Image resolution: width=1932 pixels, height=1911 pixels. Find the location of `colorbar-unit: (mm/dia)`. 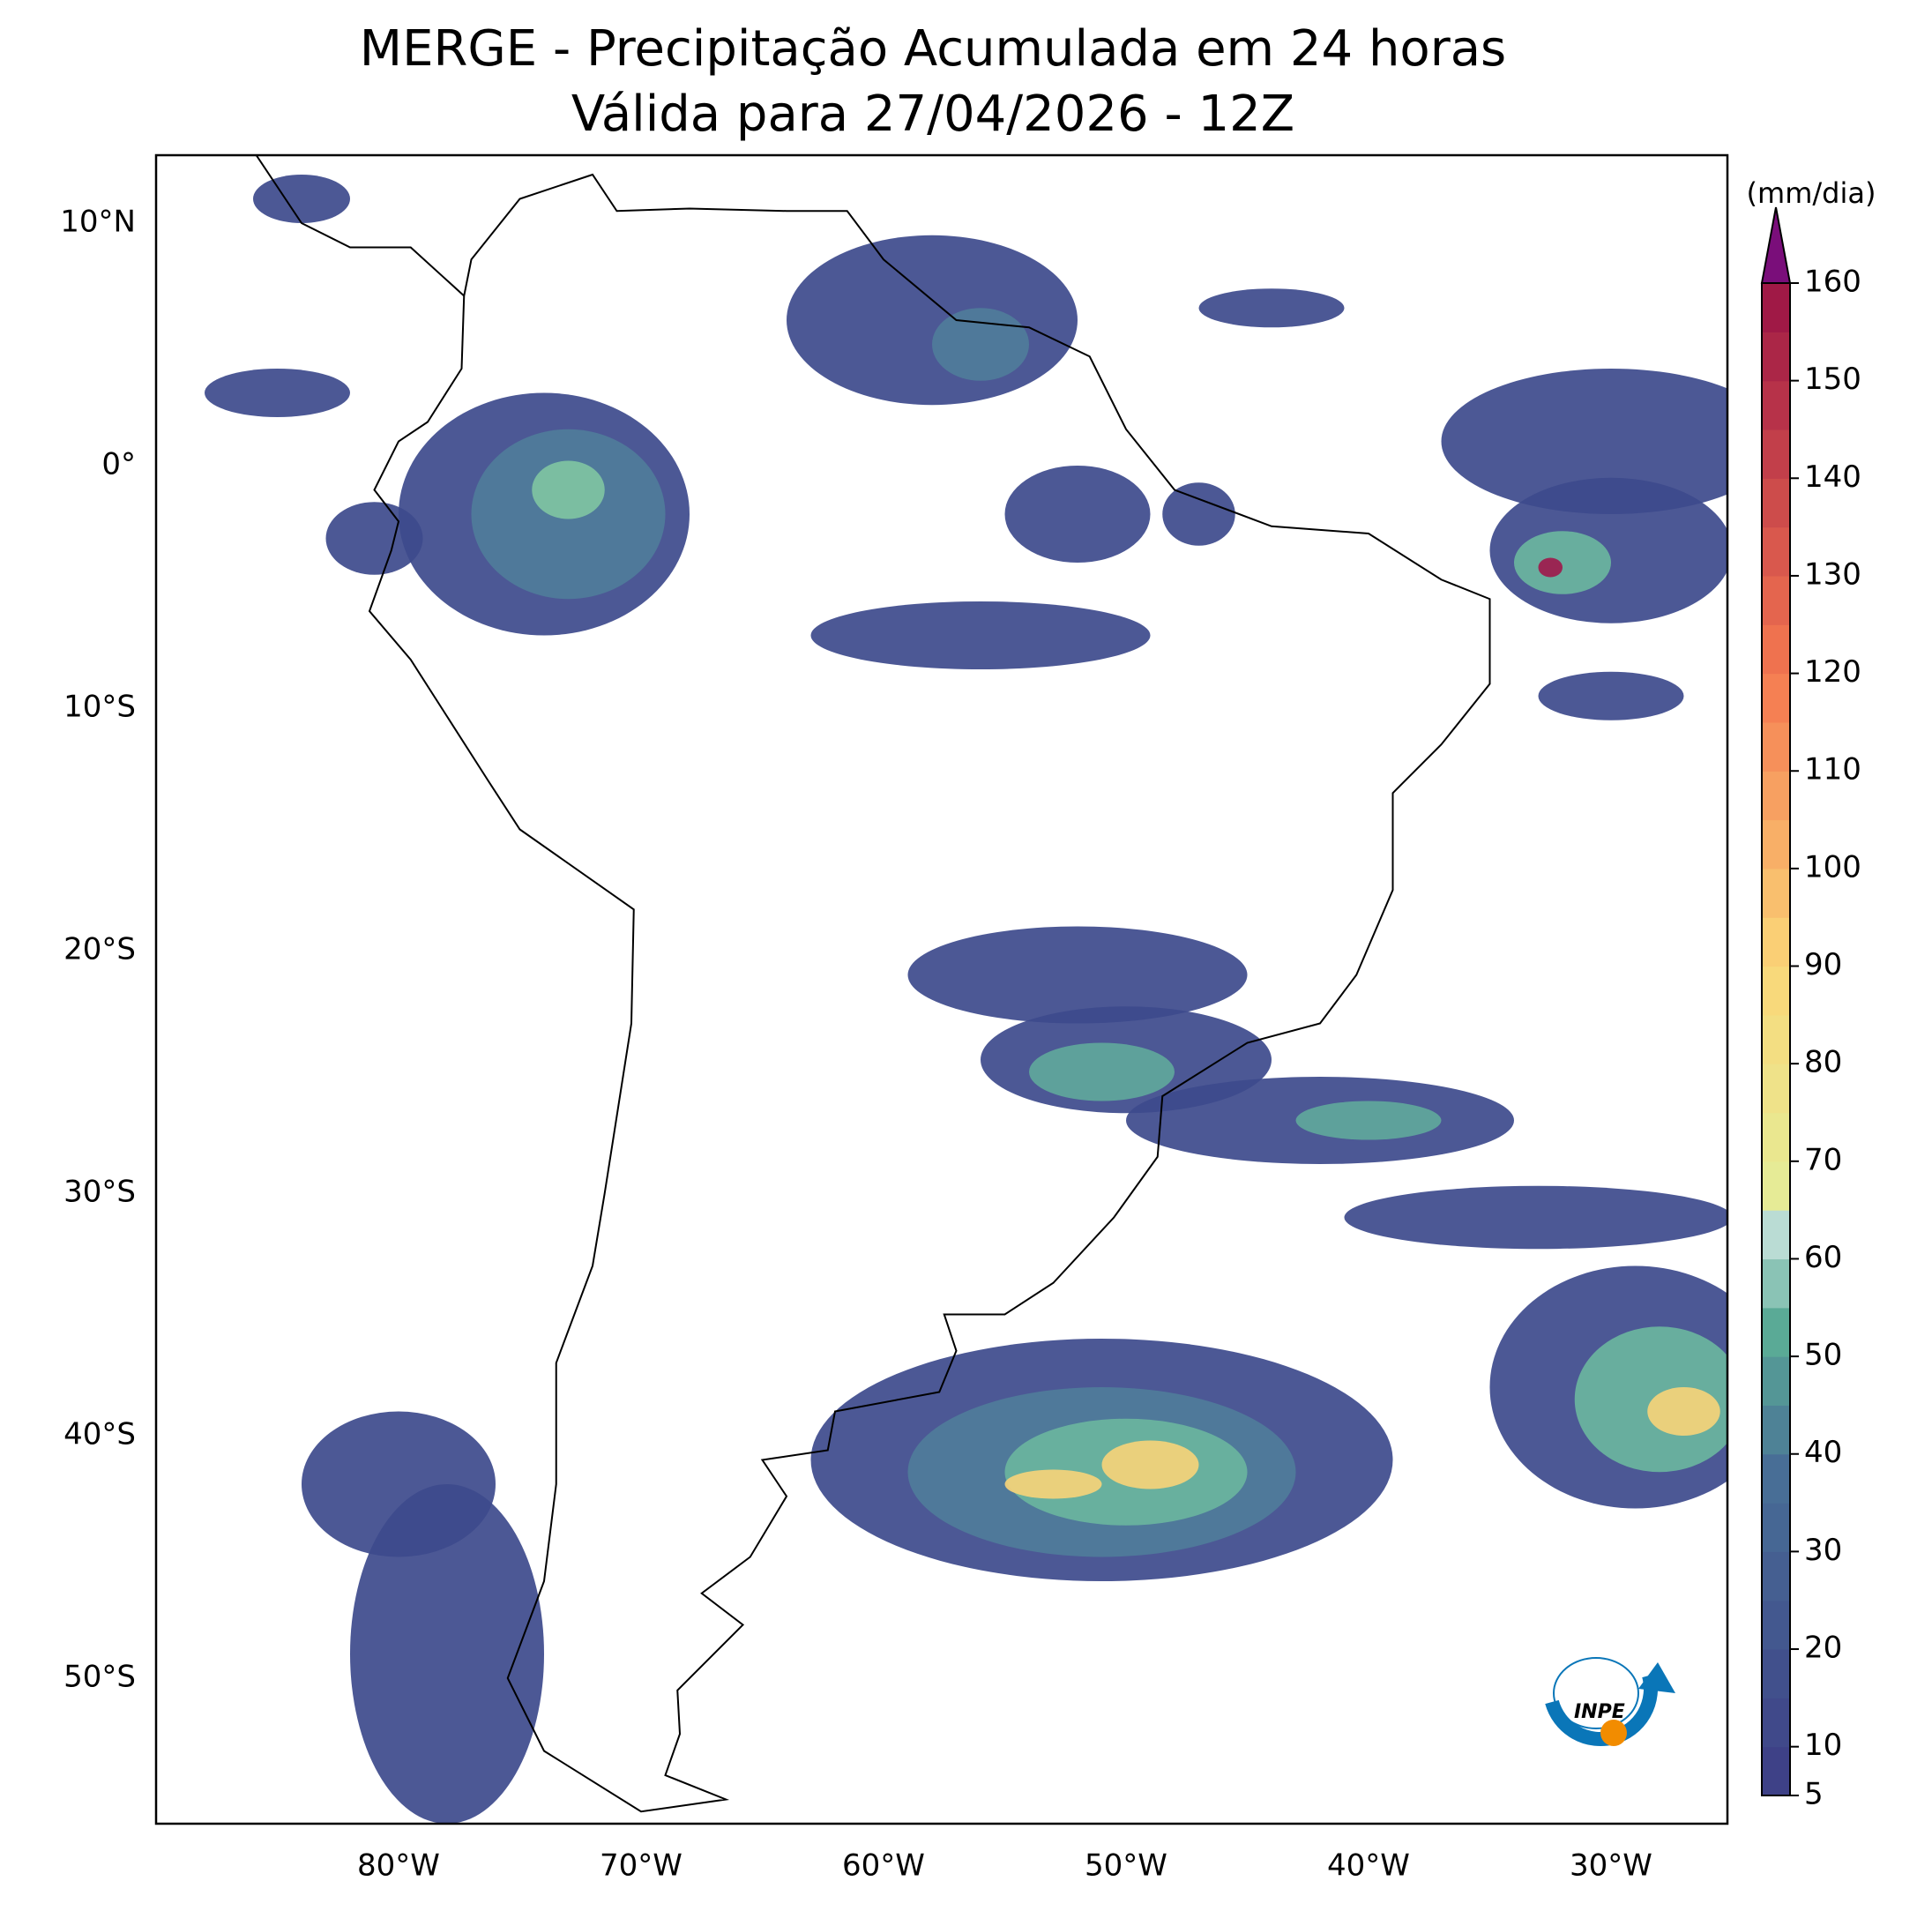

colorbar-unit: (mm/dia) is located at coordinates (1811, 193).